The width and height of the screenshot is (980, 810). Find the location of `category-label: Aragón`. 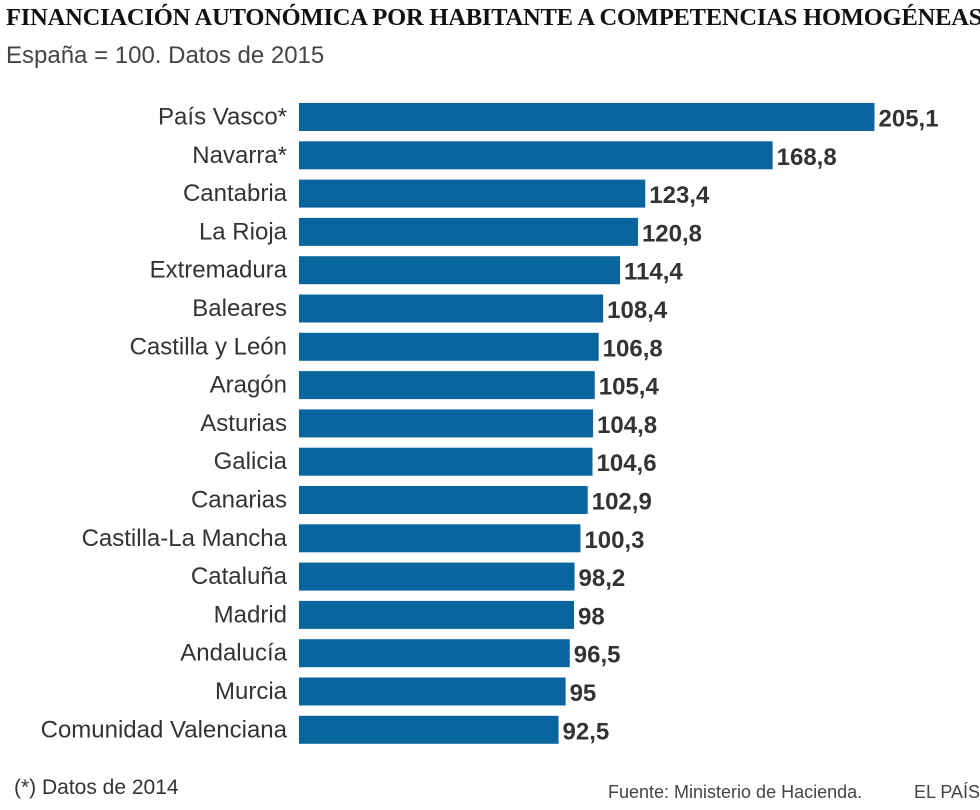

category-label: Aragón is located at coordinates (248, 385).